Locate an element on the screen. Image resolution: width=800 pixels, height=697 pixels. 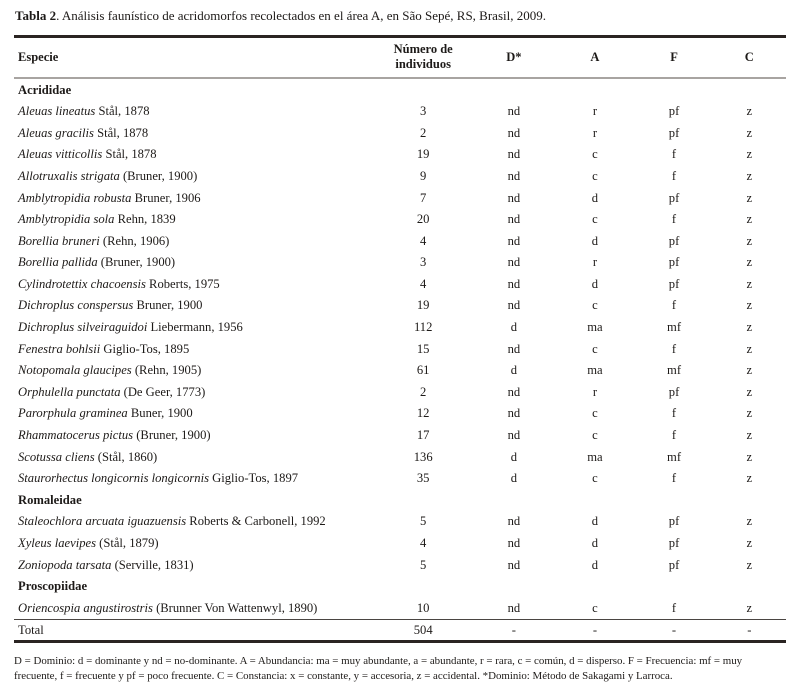
species-author: (Rehn, 1905) is located at coordinates (166, 370).